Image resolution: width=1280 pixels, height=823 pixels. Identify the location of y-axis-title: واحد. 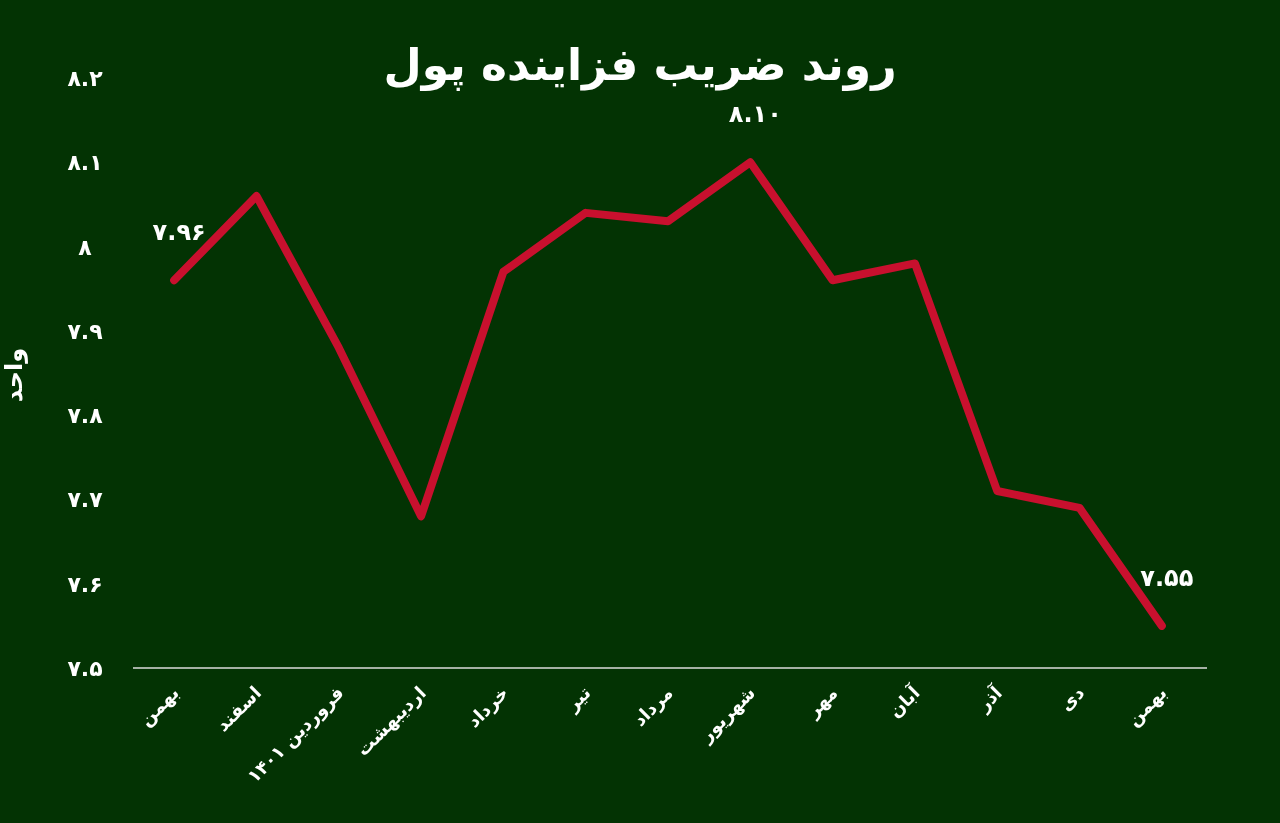
(14, 375).